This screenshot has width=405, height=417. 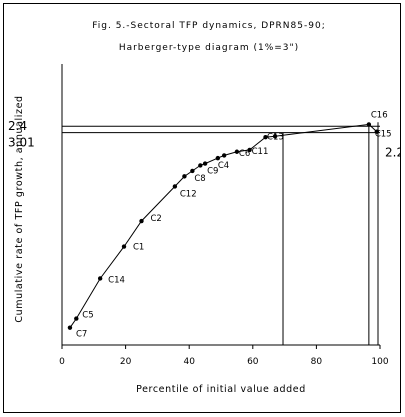 I want to click on x-axis-label: Percentile of initial value added, so click(x=221, y=389).